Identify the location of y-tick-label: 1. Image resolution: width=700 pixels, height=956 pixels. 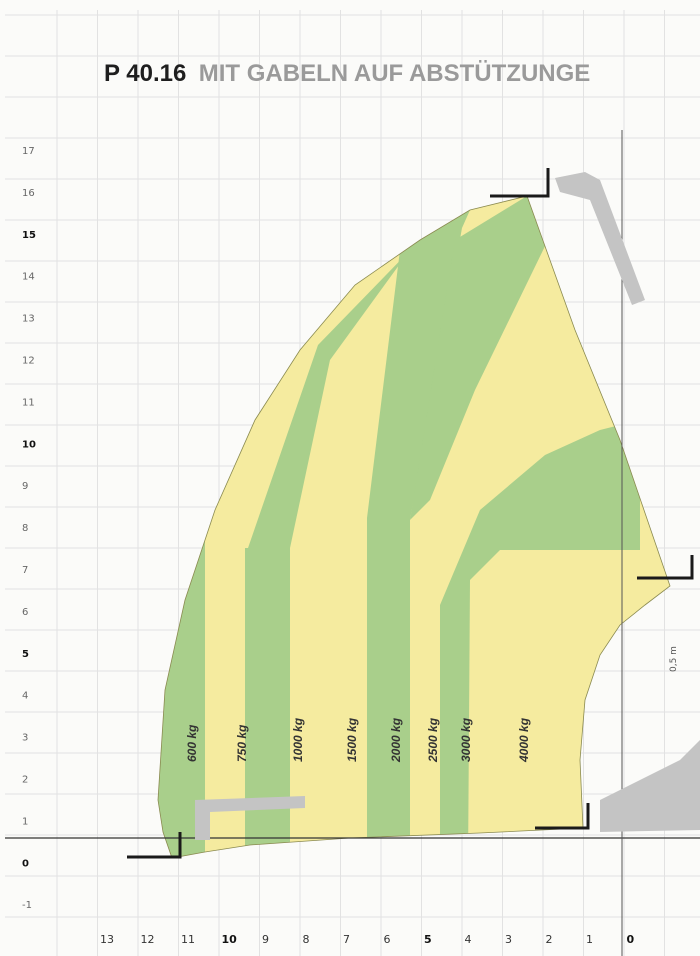
(25, 821).